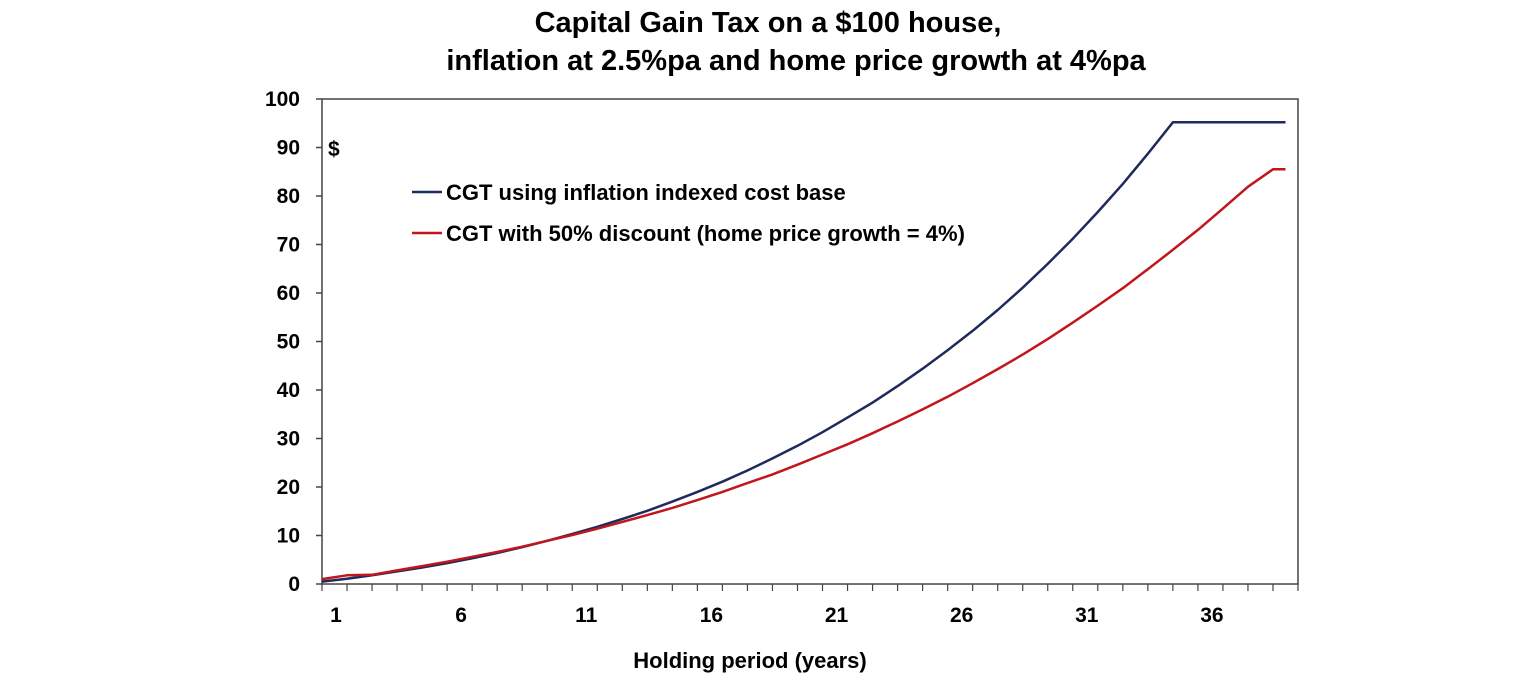 The height and width of the screenshot is (680, 1536). Describe the element at coordinates (288, 342) in the screenshot. I see `y-tick-label: 50` at that location.